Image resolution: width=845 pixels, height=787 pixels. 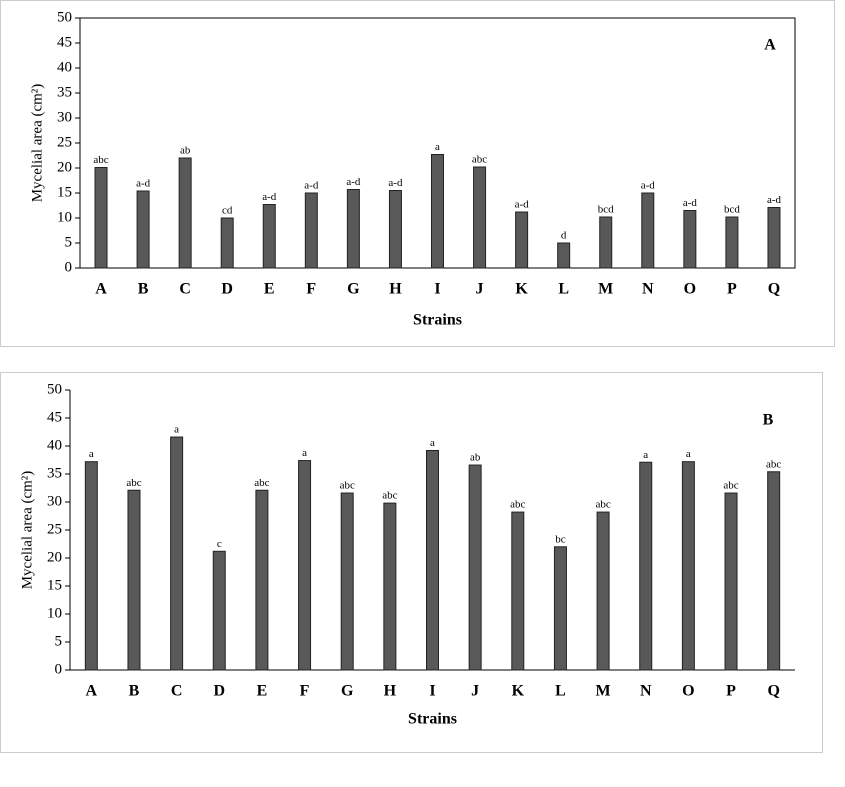 What do you see at coordinates (770, 45) in the screenshot?
I see `panel-label: A` at bounding box center [770, 45].